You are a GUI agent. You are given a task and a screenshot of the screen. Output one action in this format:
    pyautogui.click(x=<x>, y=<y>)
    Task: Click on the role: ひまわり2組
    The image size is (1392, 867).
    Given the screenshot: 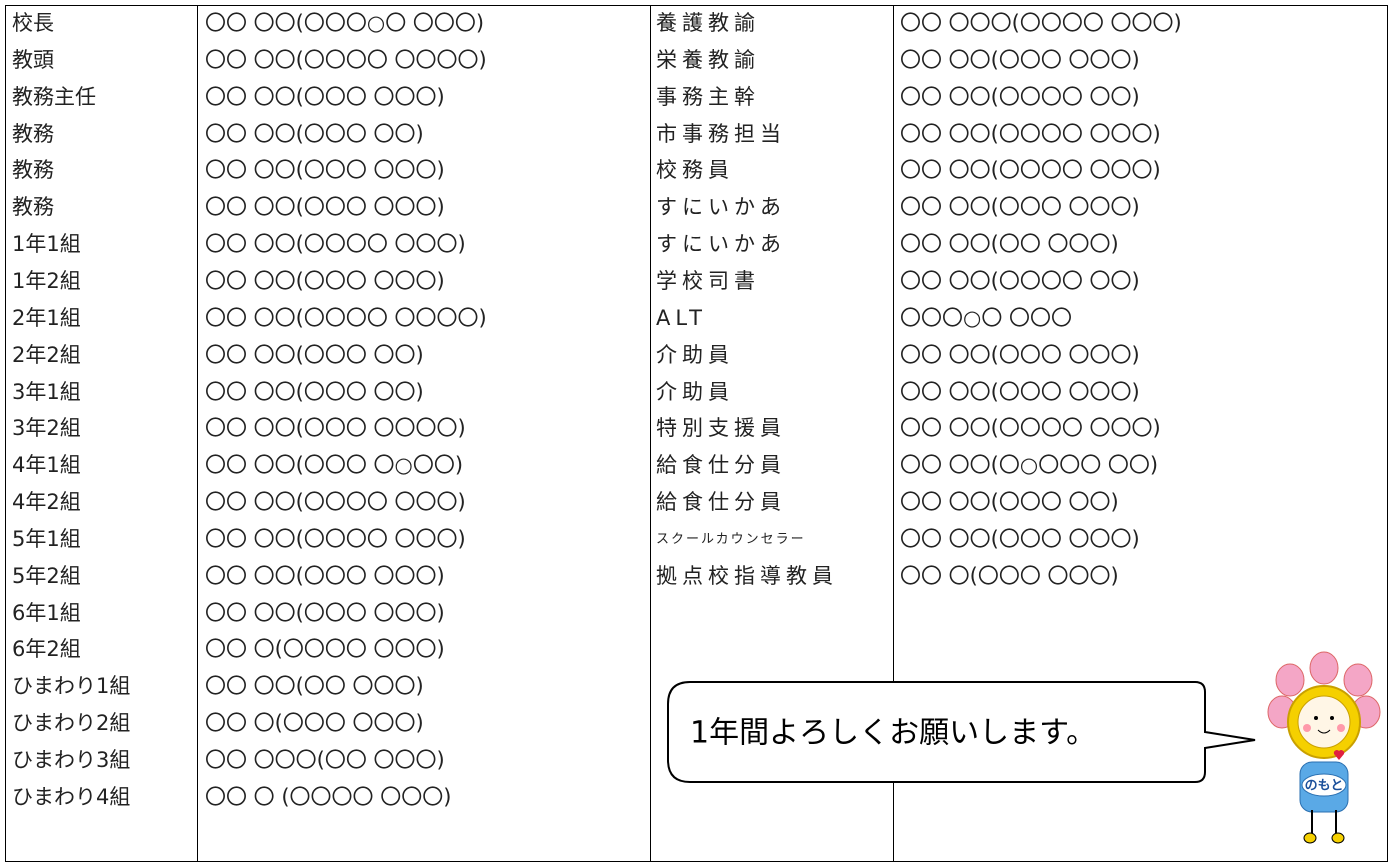 What is the action you would take?
    pyautogui.click(x=71, y=723)
    